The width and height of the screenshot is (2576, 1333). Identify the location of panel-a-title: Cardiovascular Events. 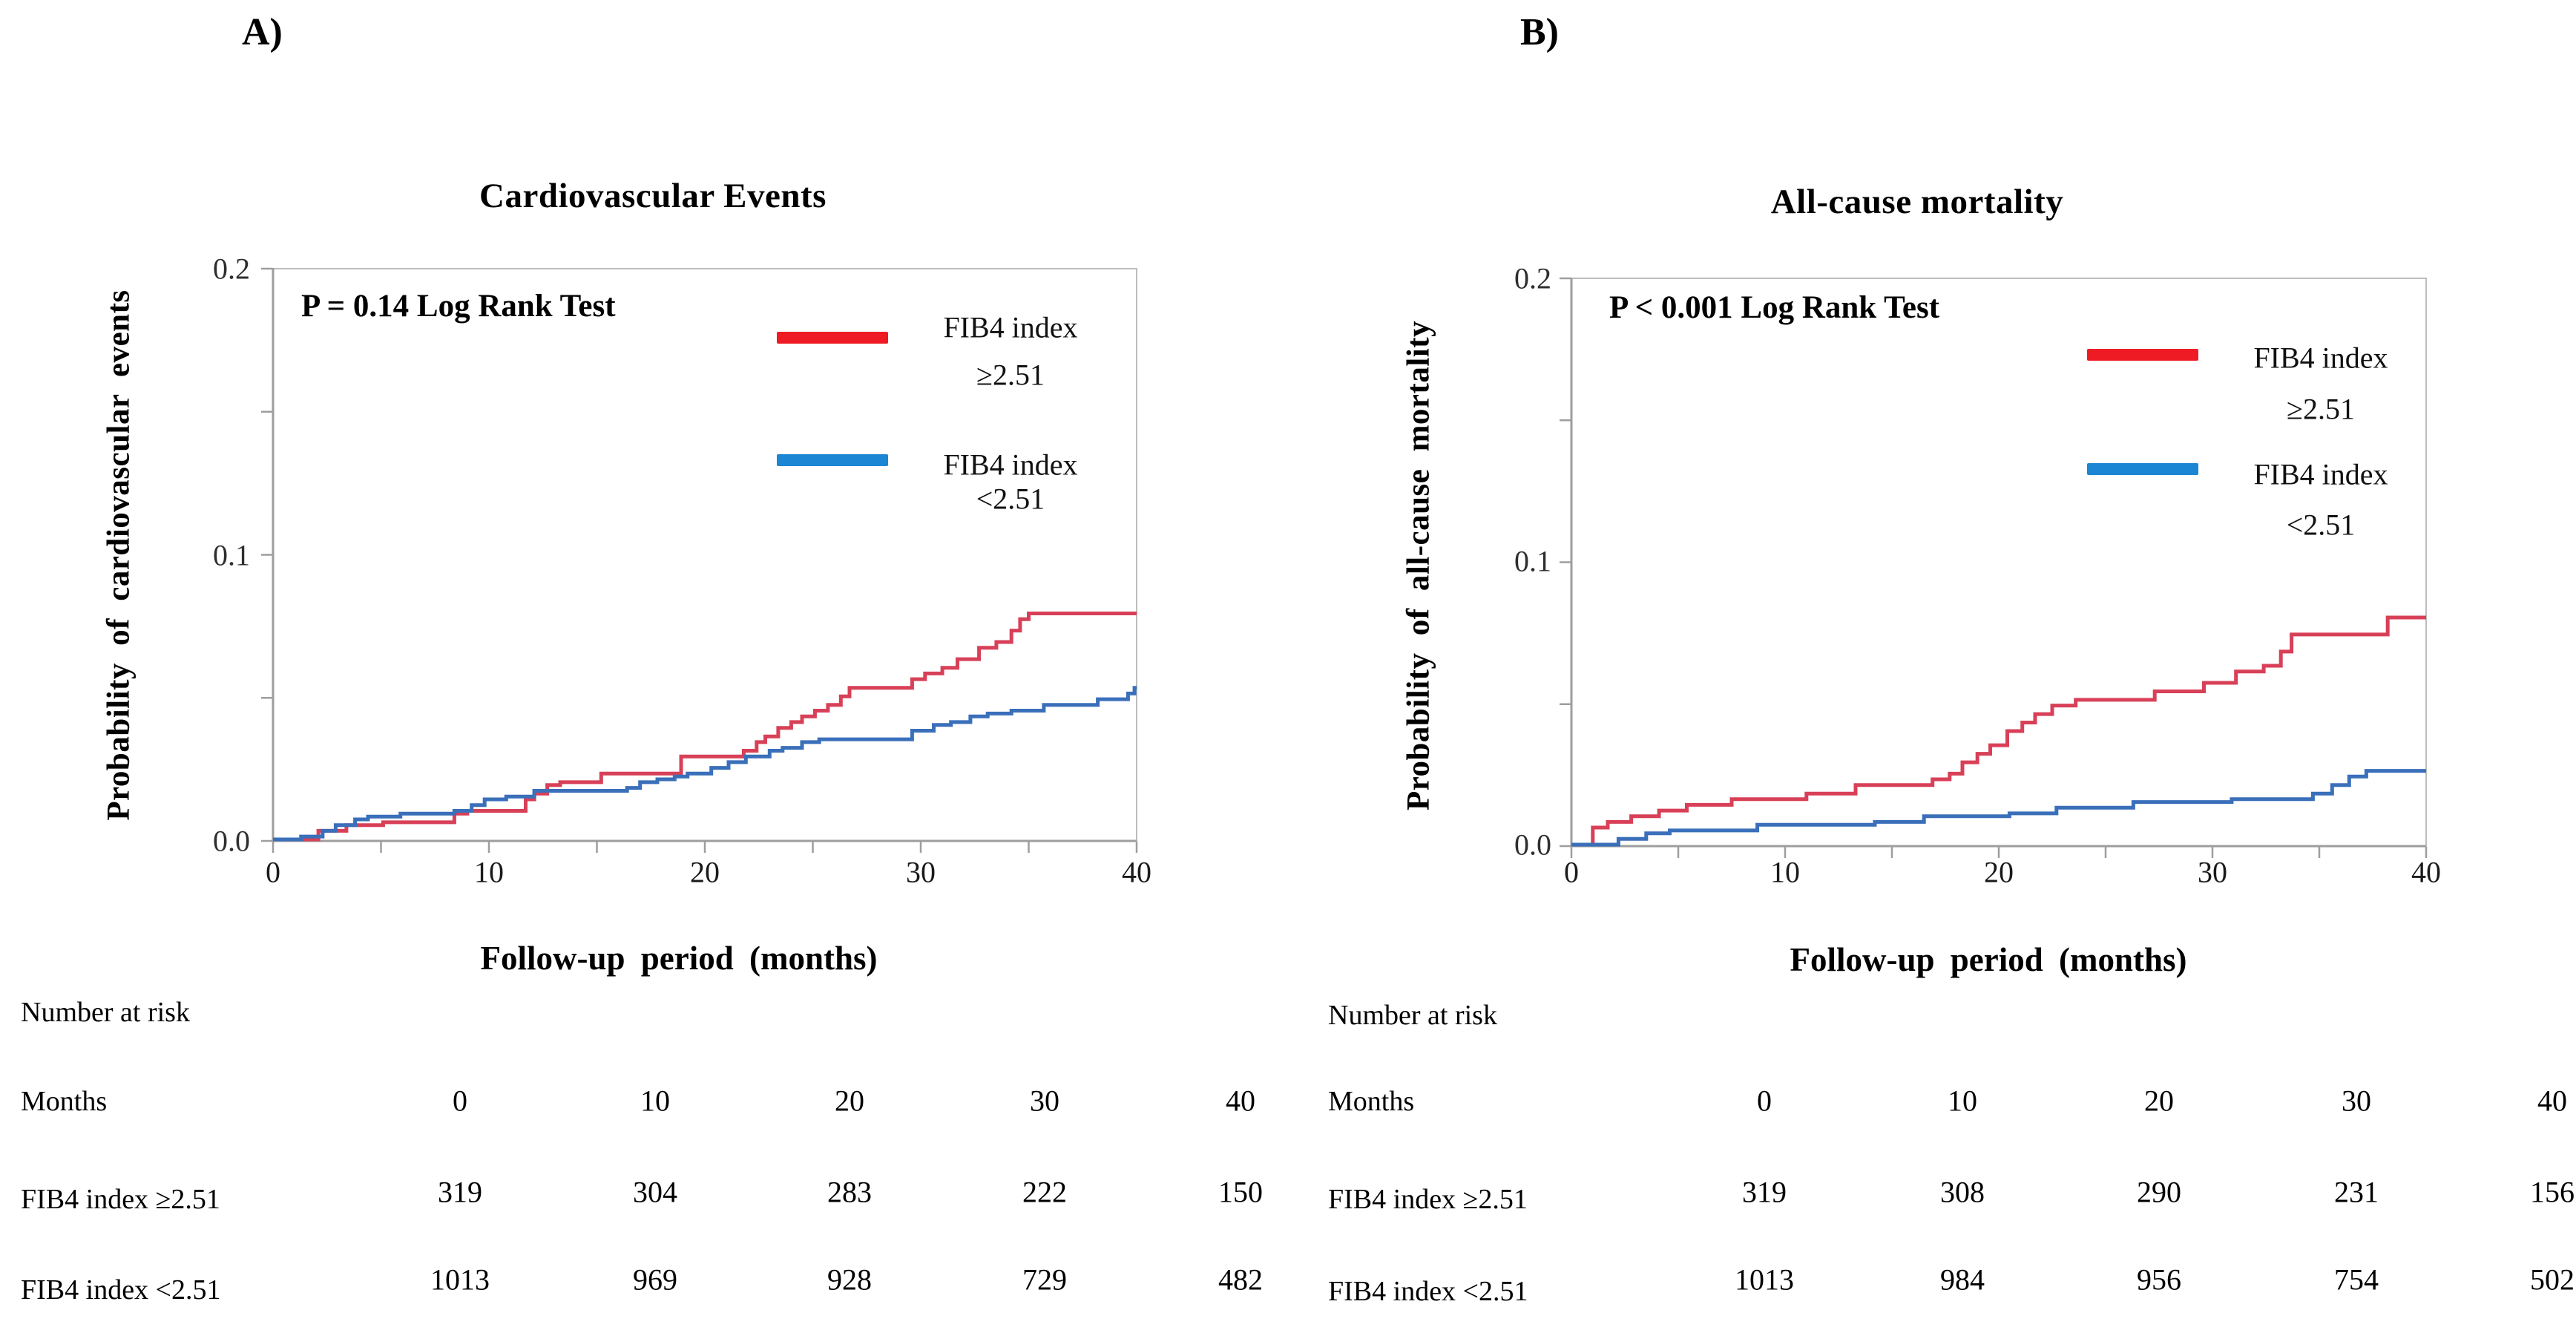
(653, 196).